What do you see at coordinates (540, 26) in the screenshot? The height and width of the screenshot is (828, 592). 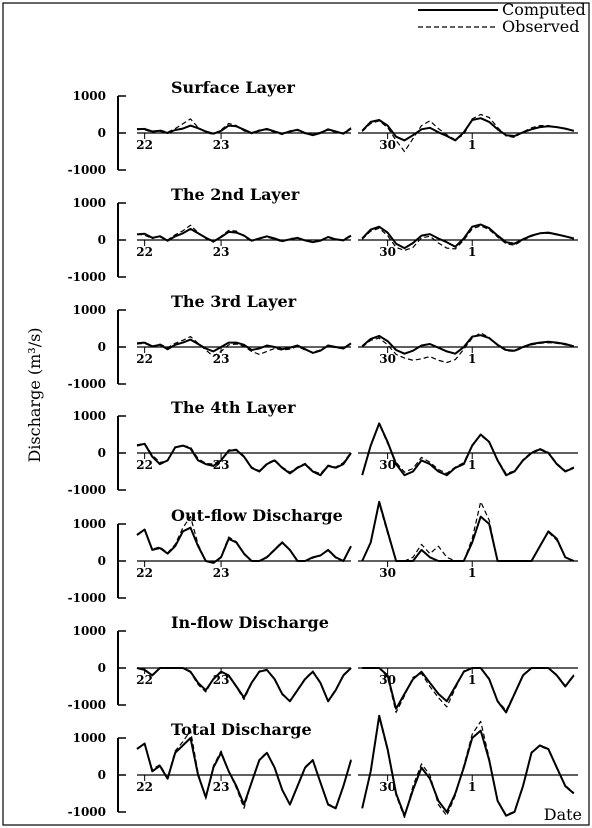 I see `legend-observed-label: Observed` at bounding box center [540, 26].